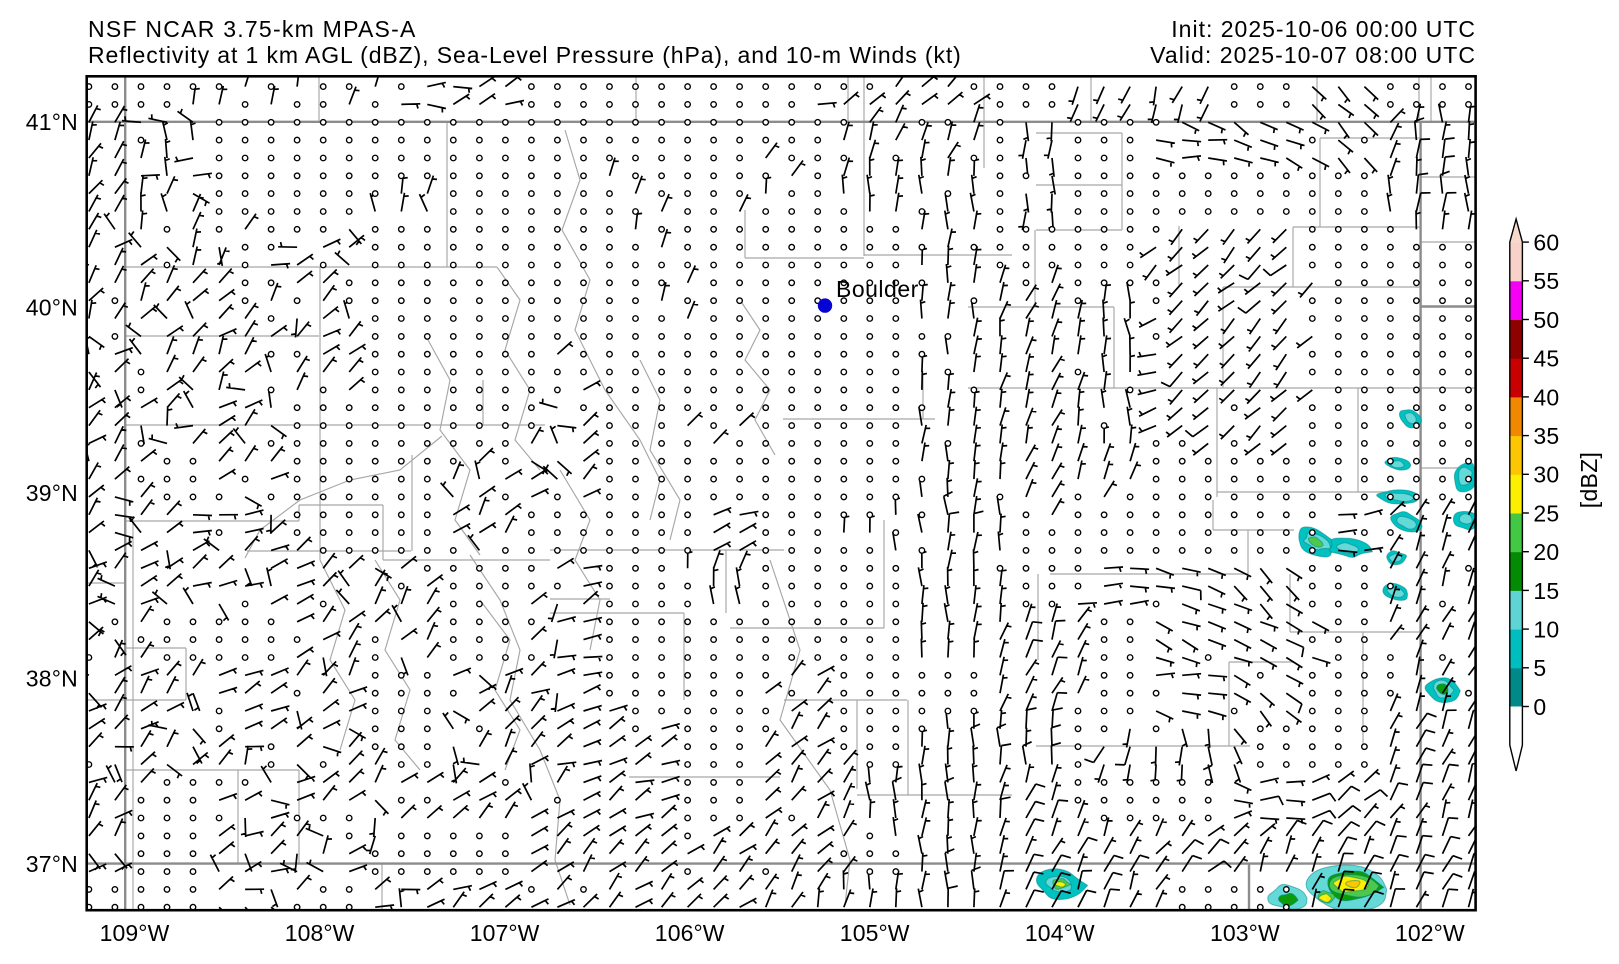  What do you see at coordinates (1546, 359) in the screenshot?
I see `svg-text: 45` at bounding box center [1546, 359].